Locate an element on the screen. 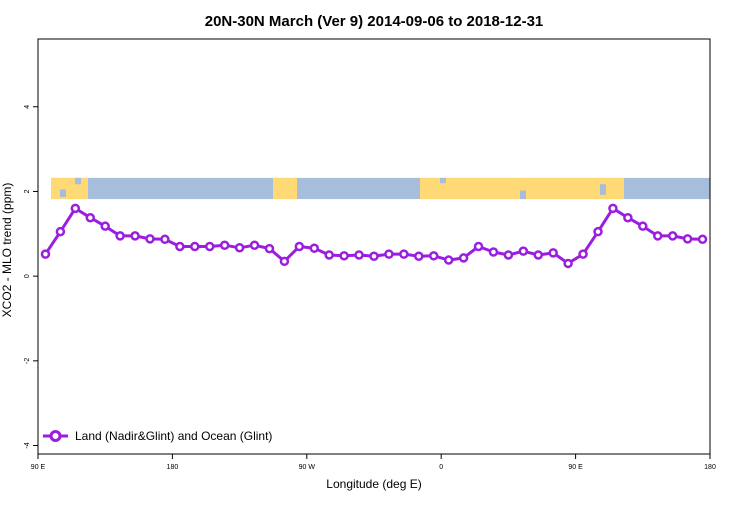 The height and width of the screenshot is (505, 750). legend: Land (Nadir&Glint) and Ocean (Glint) is located at coordinates (157, 436).